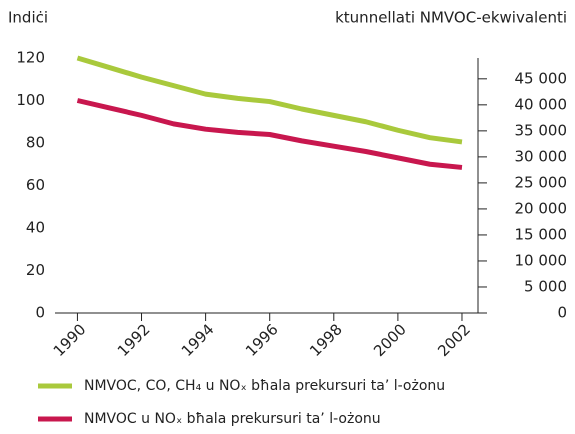 The image size is (575, 434). Describe the element at coordinates (541, 130) in the screenshot. I see `y2-tick-label: 35 000` at that location.